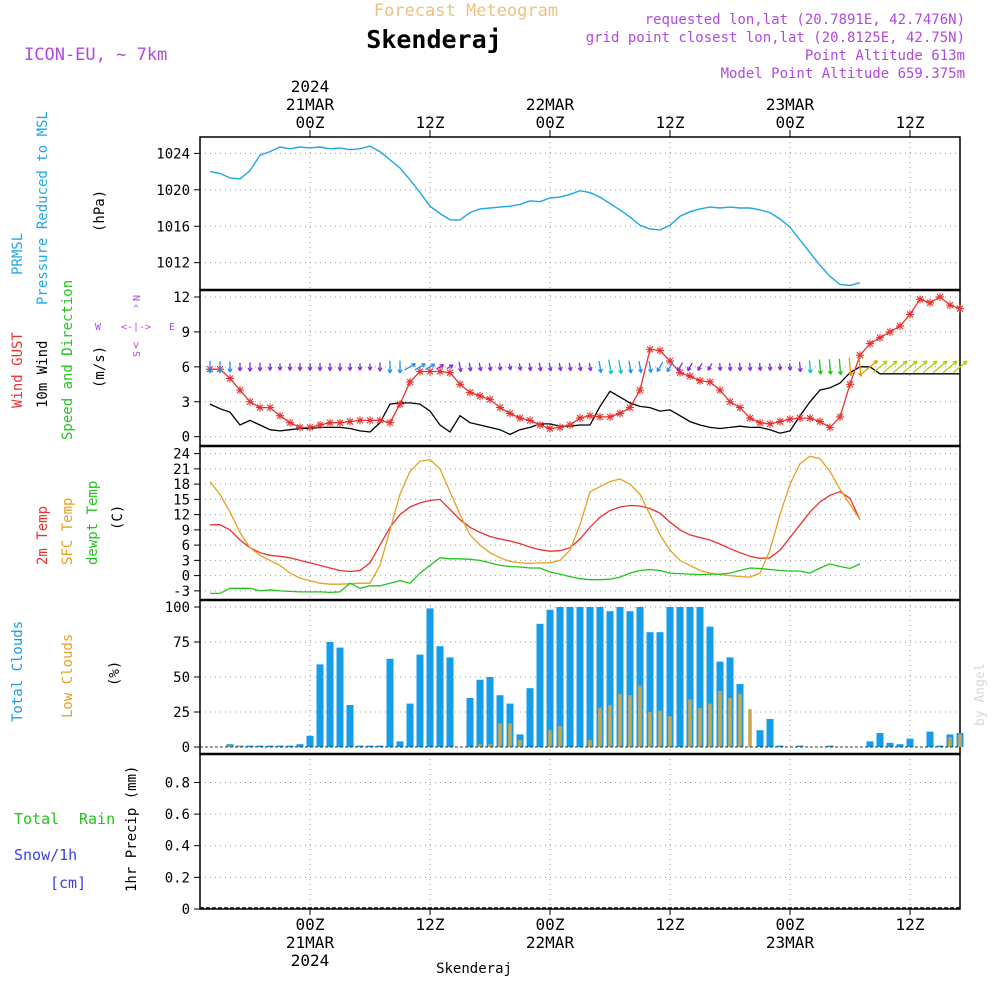 This screenshot has height=1000, width=1000. What do you see at coordinates (550, 924) in the screenshot?
I see `bottom-time-label: 00Z` at bounding box center [550, 924].